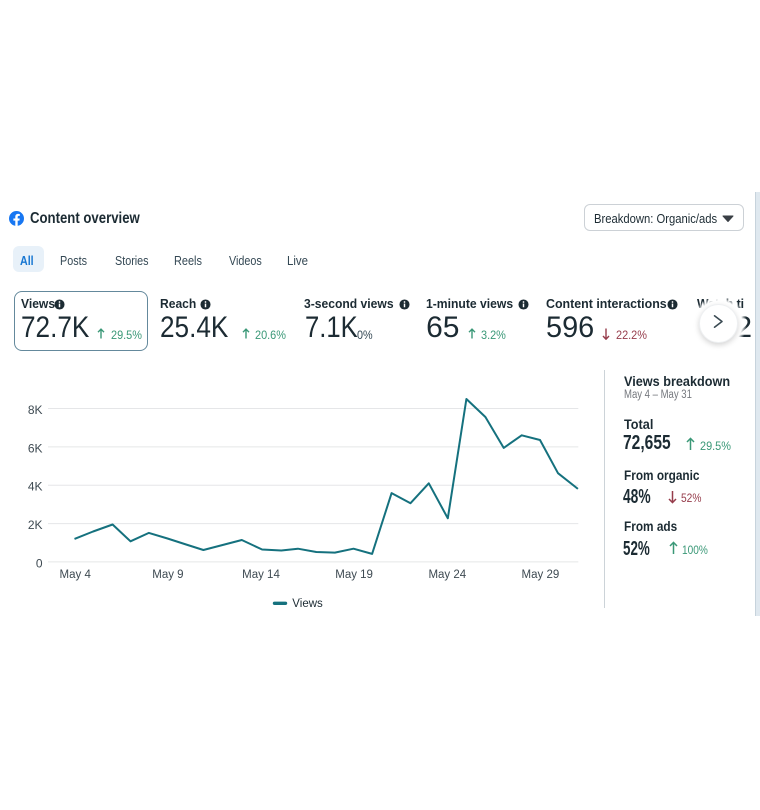  What do you see at coordinates (167, 575) in the screenshot?
I see `svg-text: May 9` at bounding box center [167, 575].